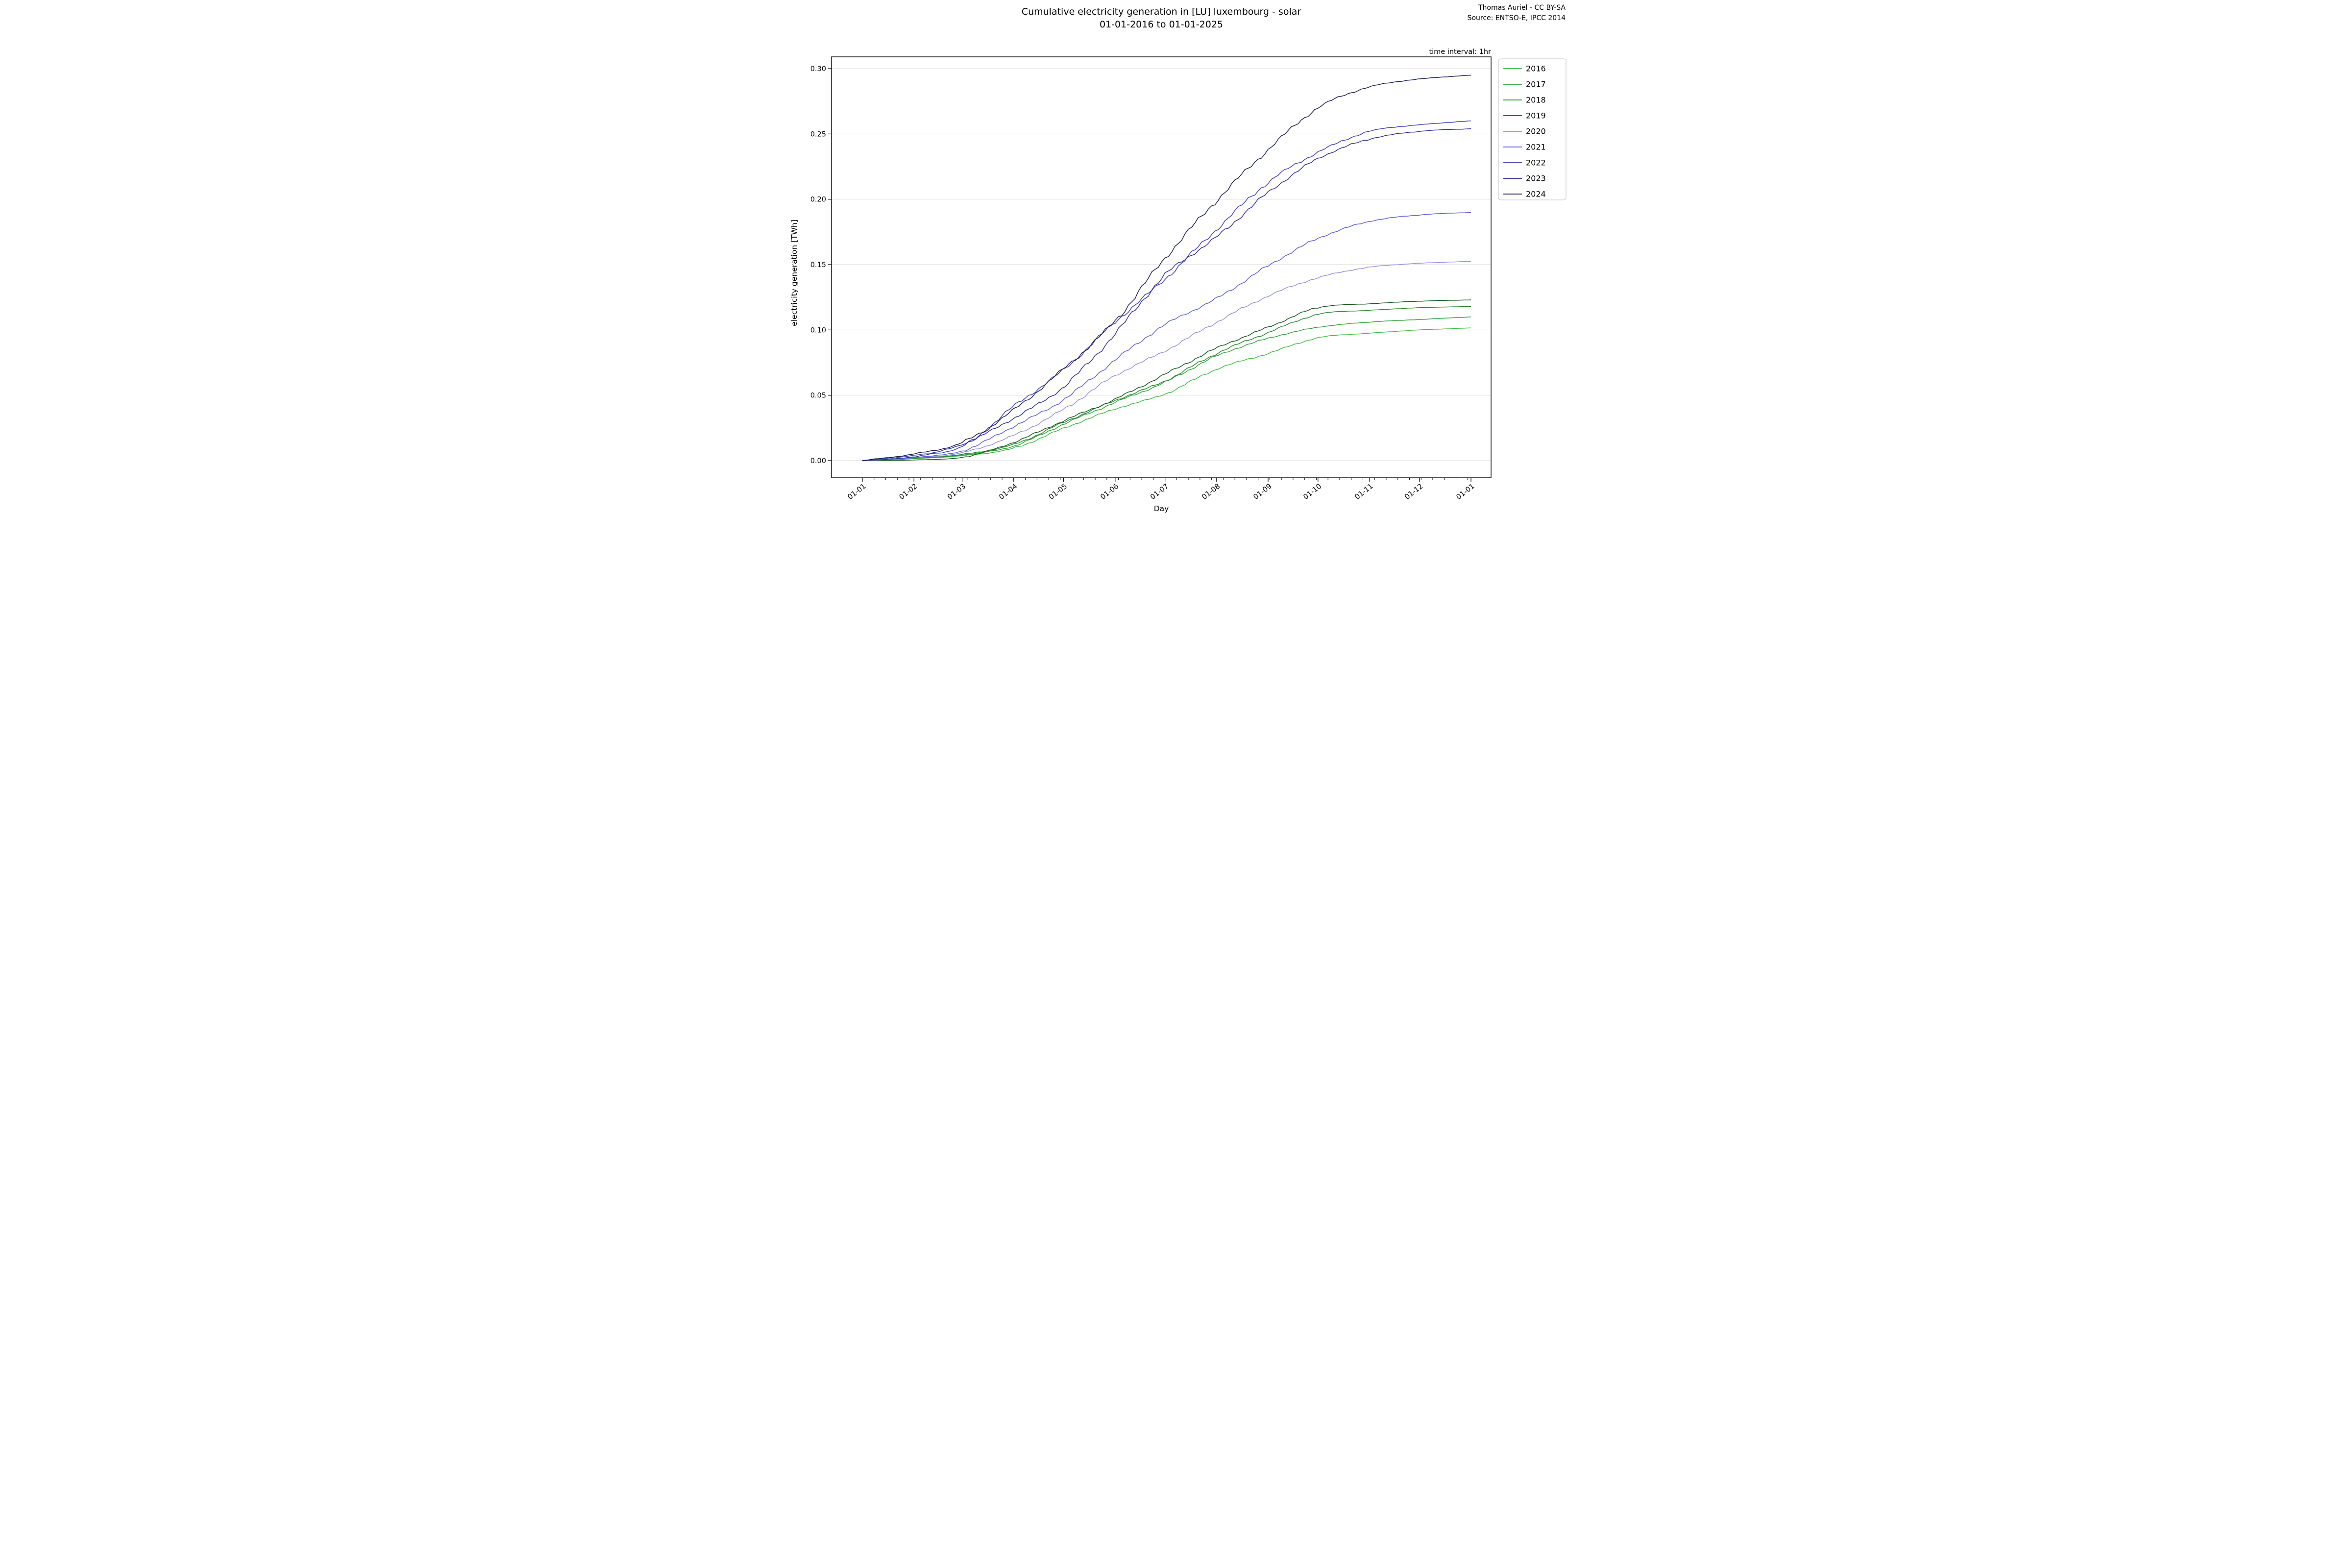  What do you see at coordinates (1536, 147) in the screenshot?
I see `legend-label-2021: 2021` at bounding box center [1536, 147].